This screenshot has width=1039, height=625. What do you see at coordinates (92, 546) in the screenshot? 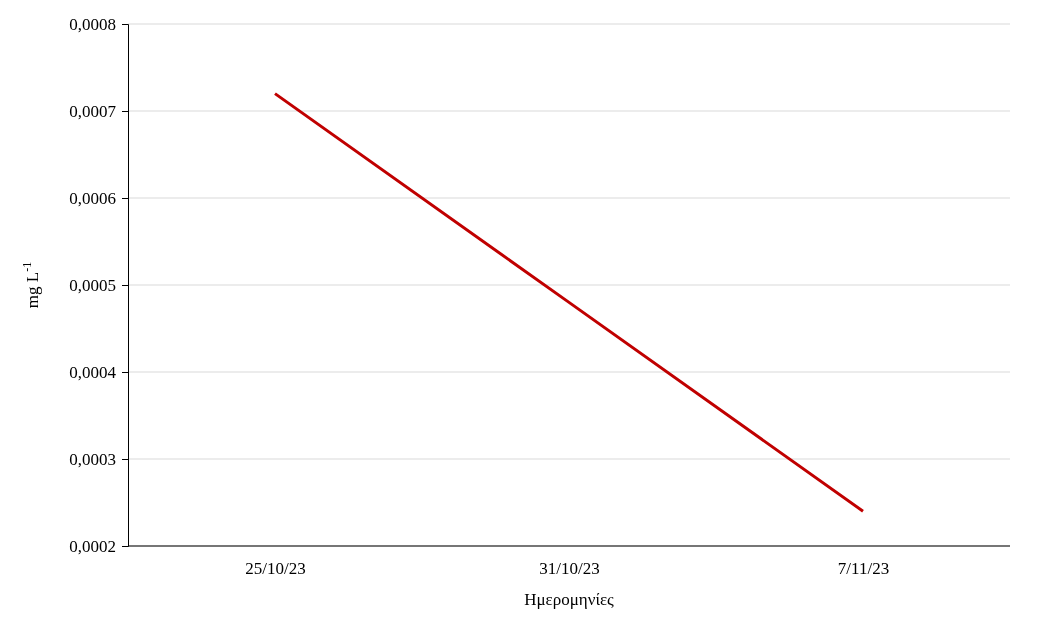
I see `y-tick-label: 0,0002` at bounding box center [92, 546].